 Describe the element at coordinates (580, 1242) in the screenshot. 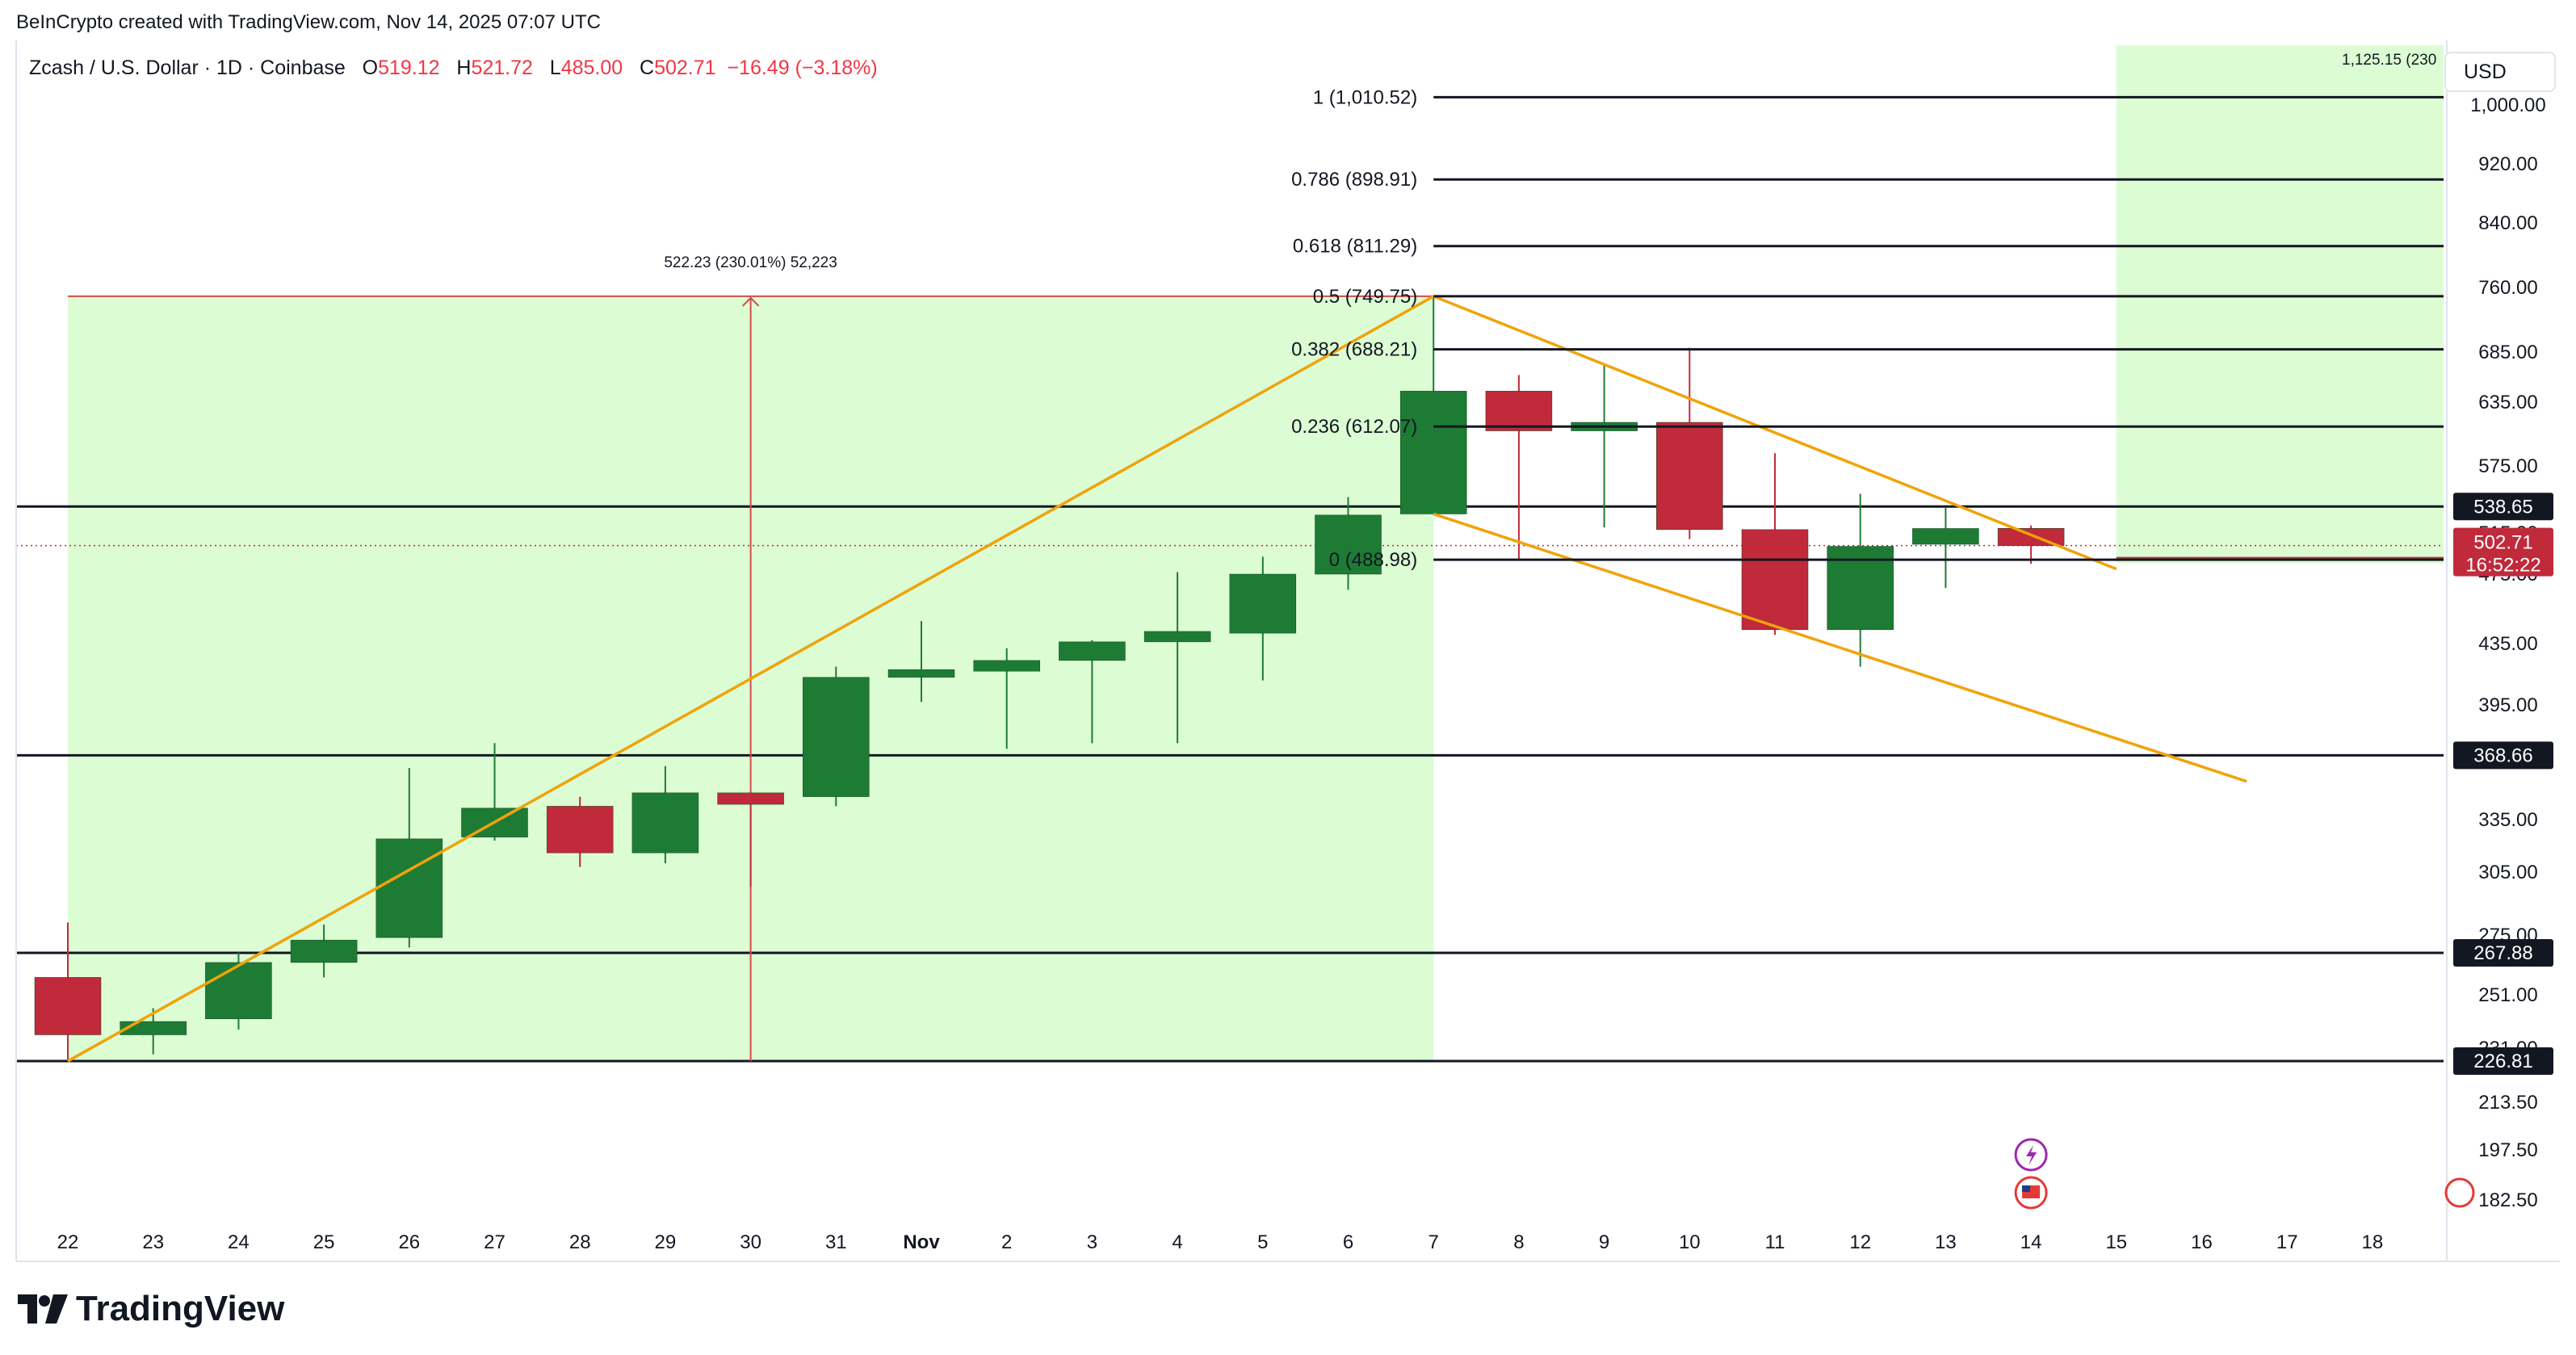

I see `x-tick-label: 28` at that location.